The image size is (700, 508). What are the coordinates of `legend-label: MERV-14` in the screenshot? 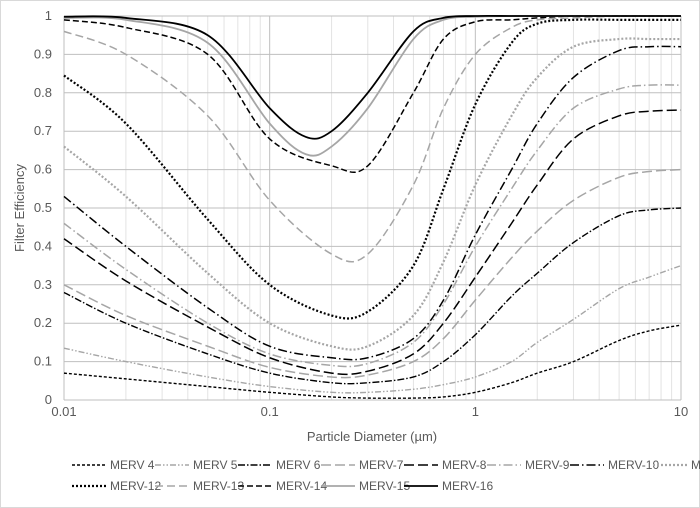 It's located at (301, 486).